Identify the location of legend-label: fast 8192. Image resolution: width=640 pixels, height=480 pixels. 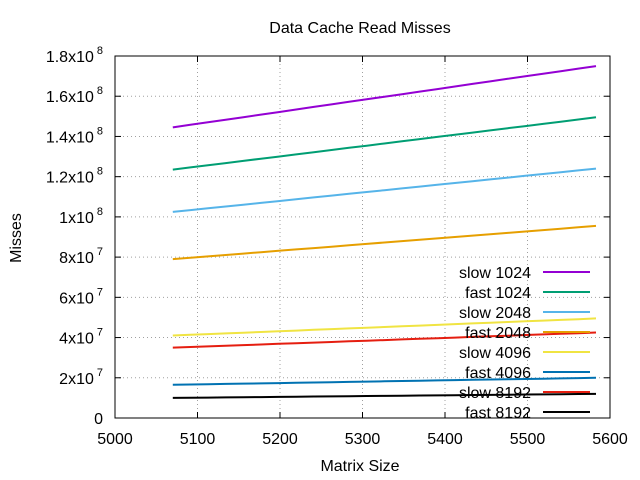
(498, 413).